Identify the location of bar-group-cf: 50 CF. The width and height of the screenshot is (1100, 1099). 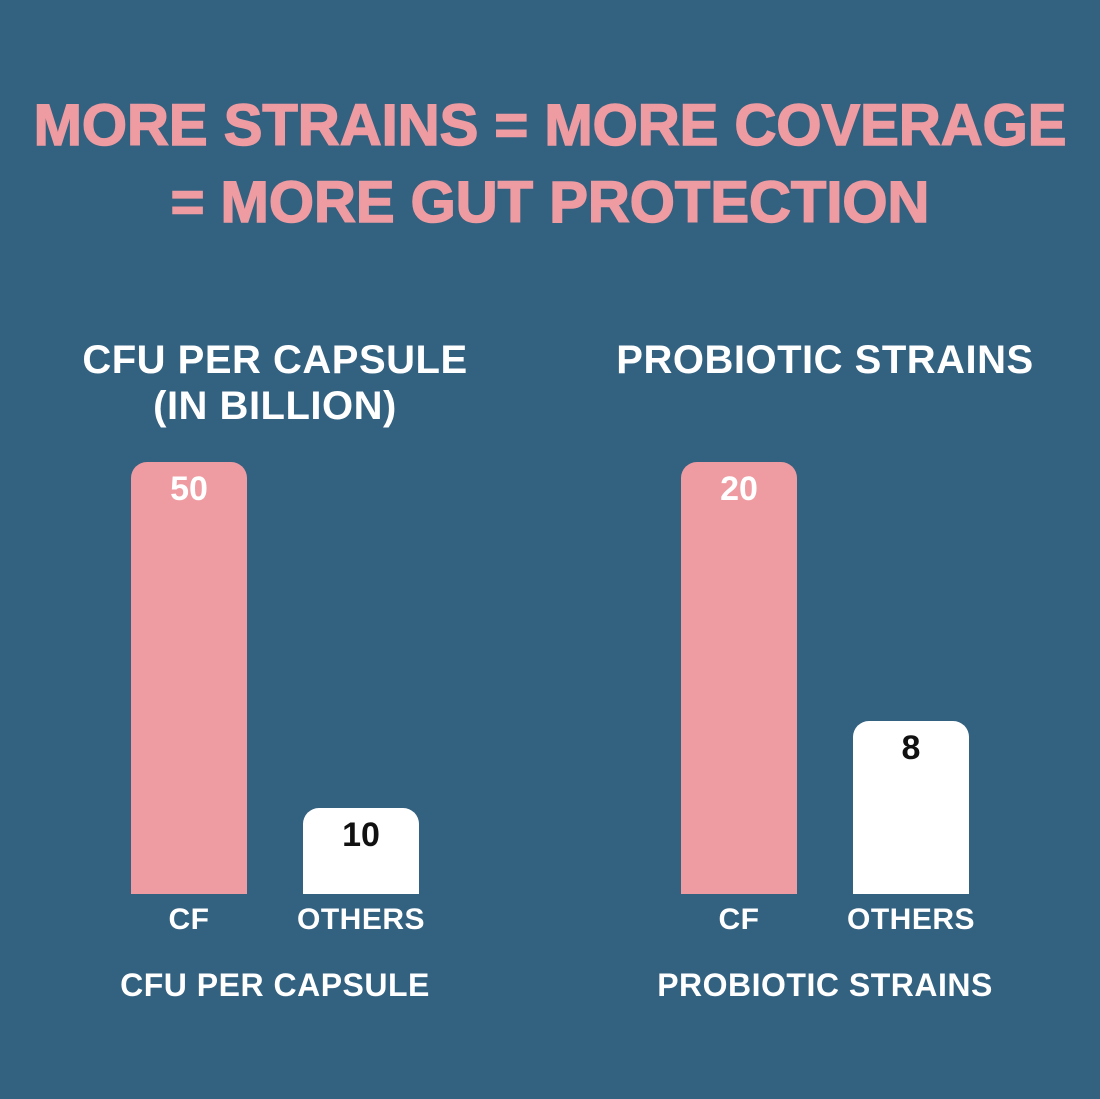
(189, 701).